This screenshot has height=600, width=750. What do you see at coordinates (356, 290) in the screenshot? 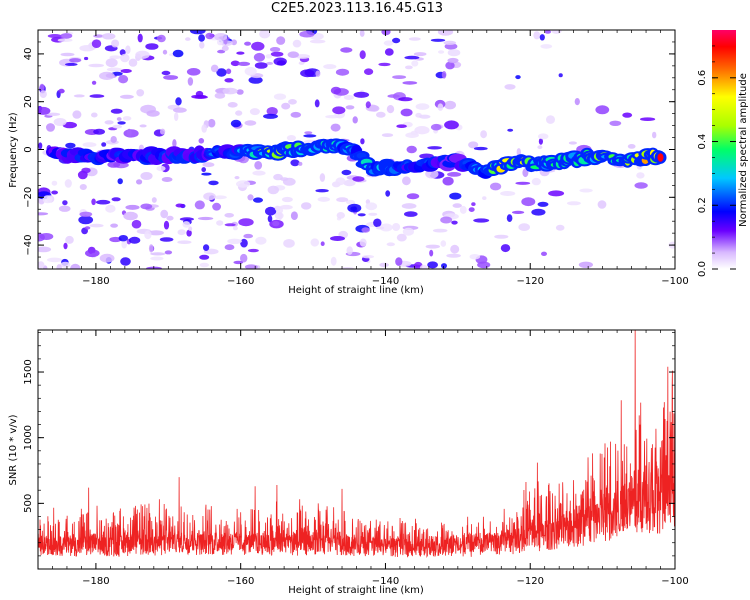
I see `spectrogram-x-label: Height of straight line (km)` at bounding box center [356, 290].